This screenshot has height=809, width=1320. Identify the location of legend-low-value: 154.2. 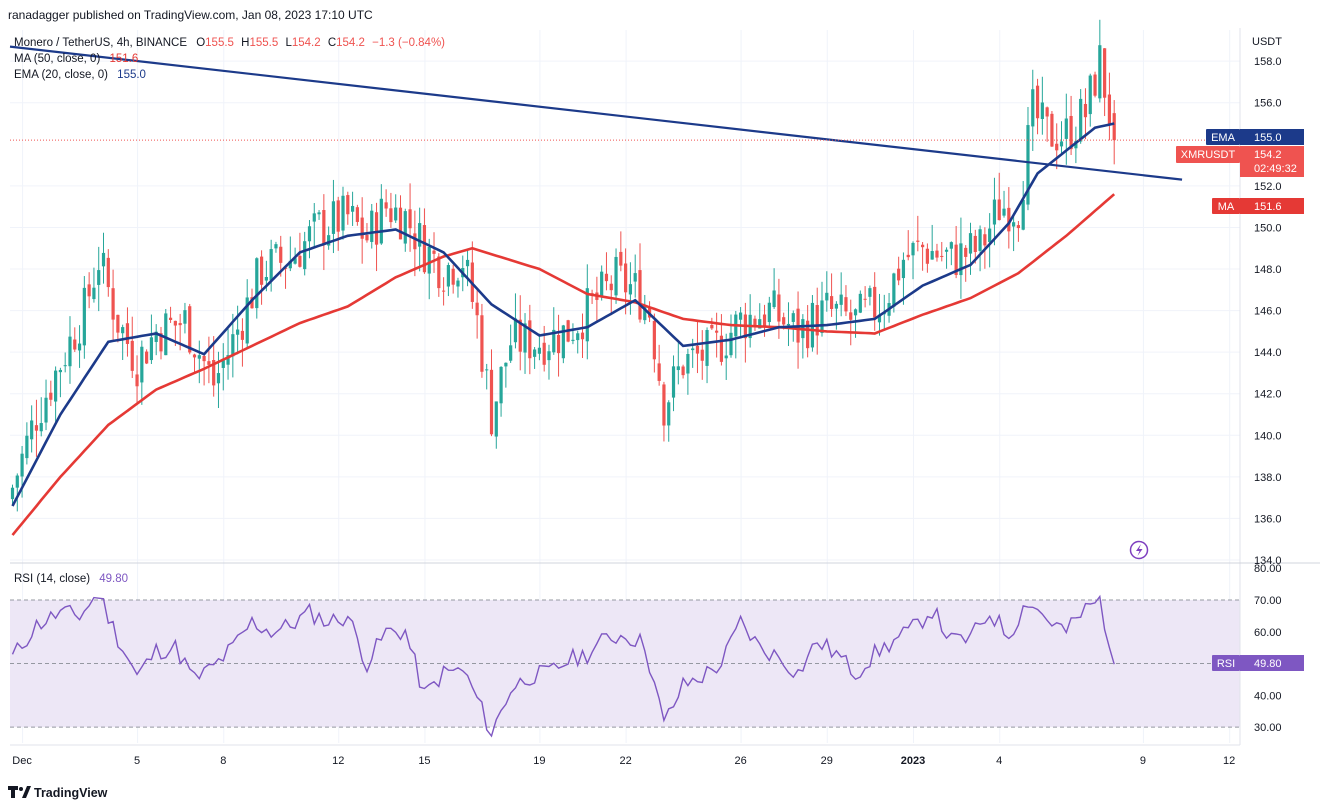
(306, 43).